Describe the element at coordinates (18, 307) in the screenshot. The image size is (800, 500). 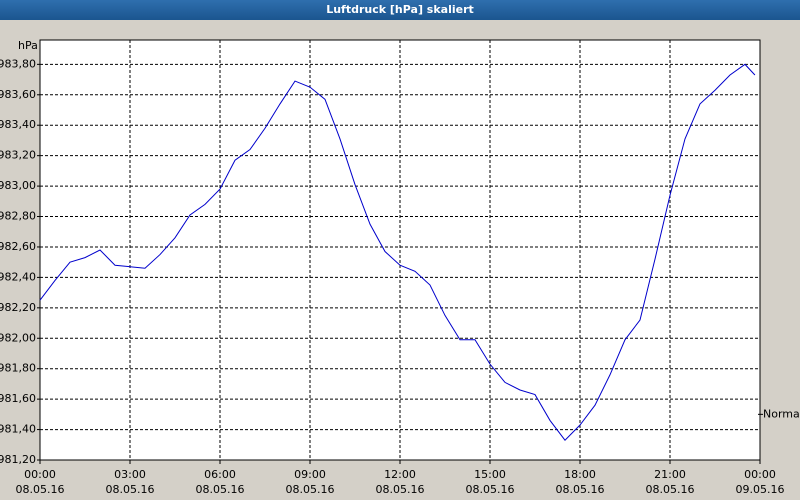
I see `y-tick-label: 982,20` at that location.